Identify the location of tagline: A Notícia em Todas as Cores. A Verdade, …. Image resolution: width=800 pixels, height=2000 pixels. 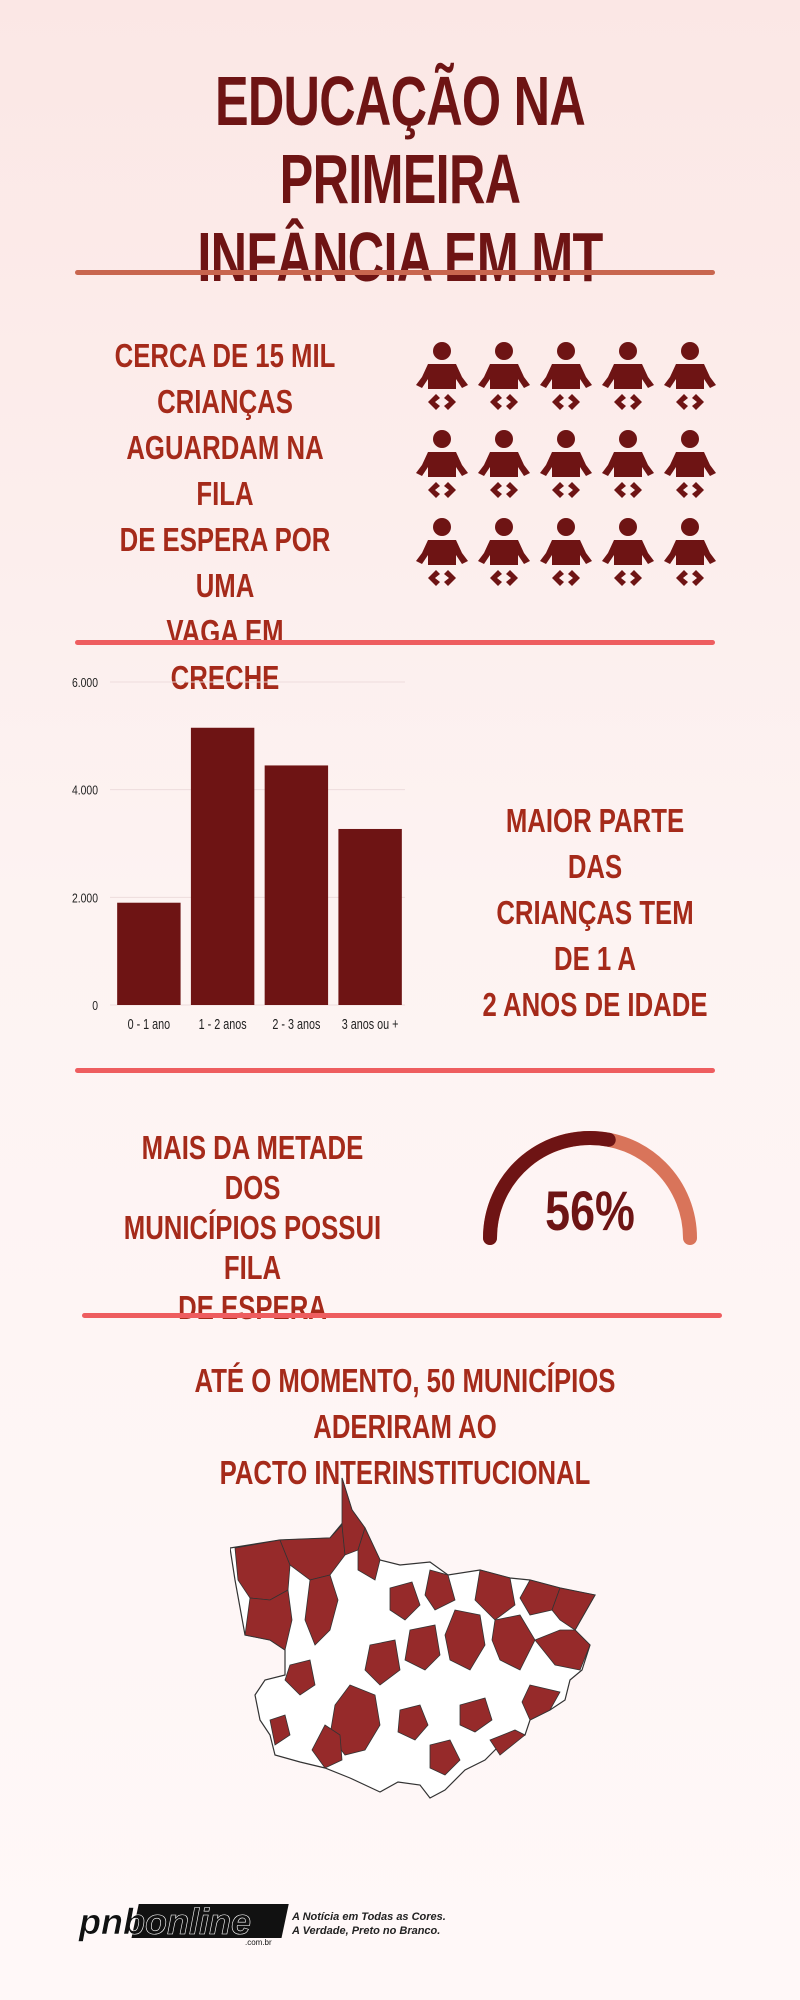
(392, 1924).